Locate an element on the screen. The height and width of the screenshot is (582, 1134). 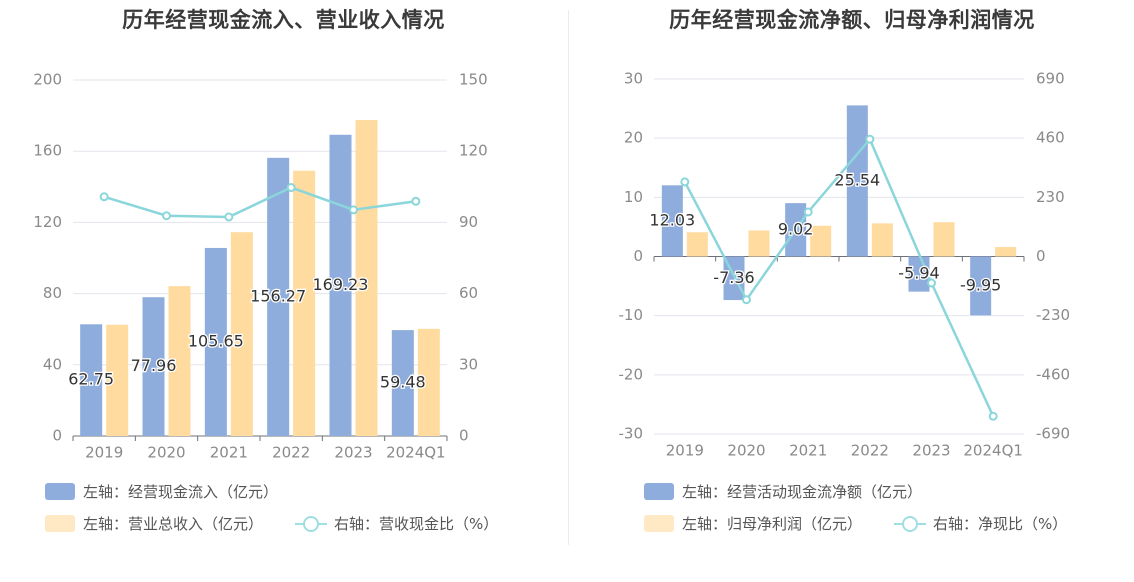
legend-label: 左轴：经营现金流入（亿元） is located at coordinates (181, 492).